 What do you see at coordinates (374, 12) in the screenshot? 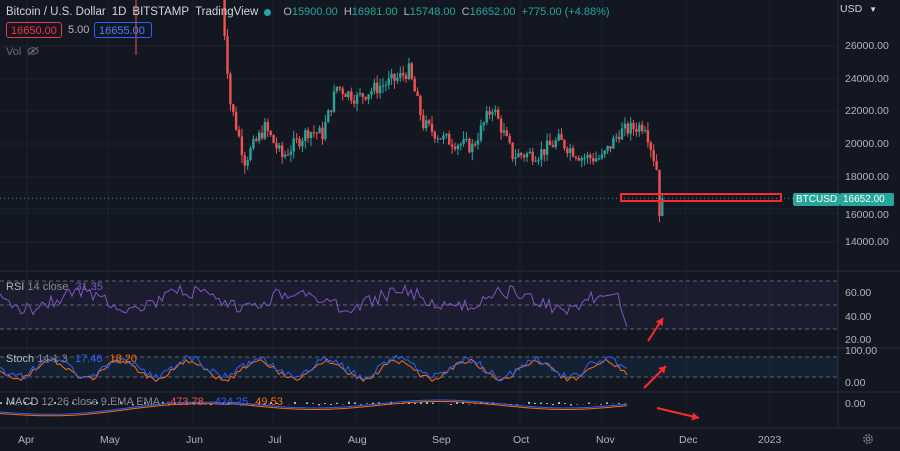
I see `ohlc-high-value: 16981.00` at bounding box center [374, 12].